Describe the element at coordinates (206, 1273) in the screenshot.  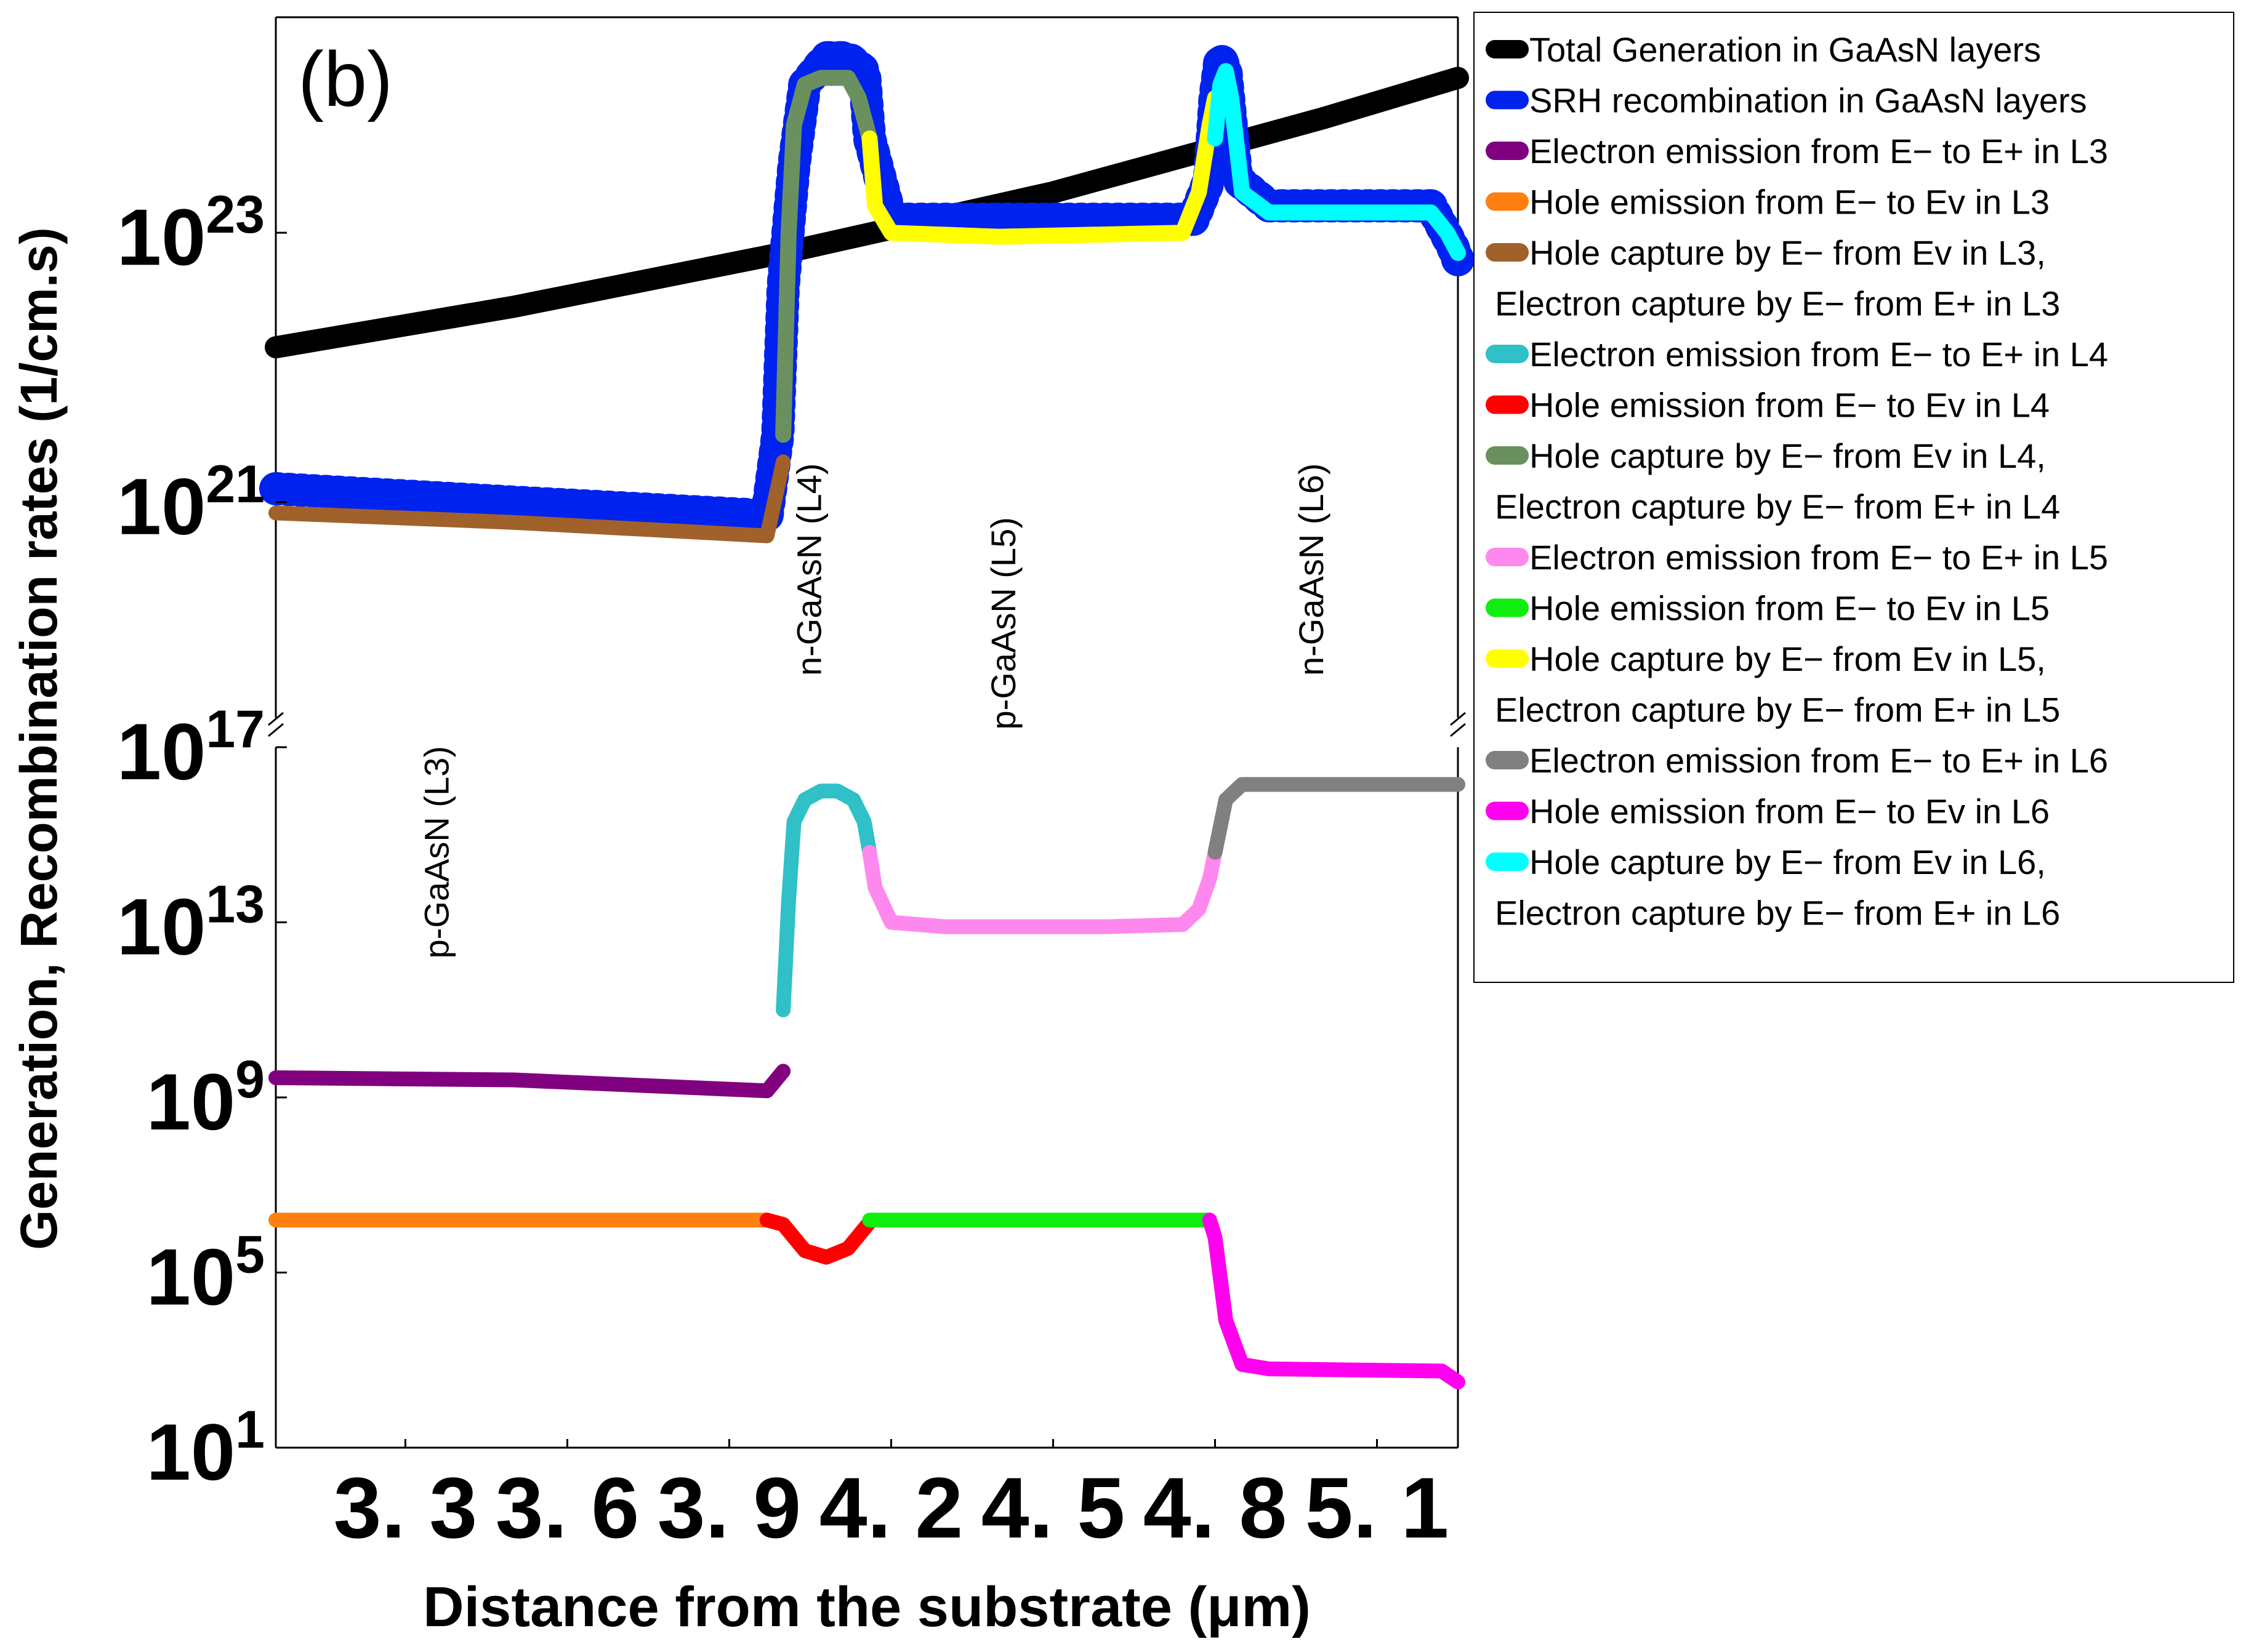
I see `y-tick-label-2: 10⁵` at that location.